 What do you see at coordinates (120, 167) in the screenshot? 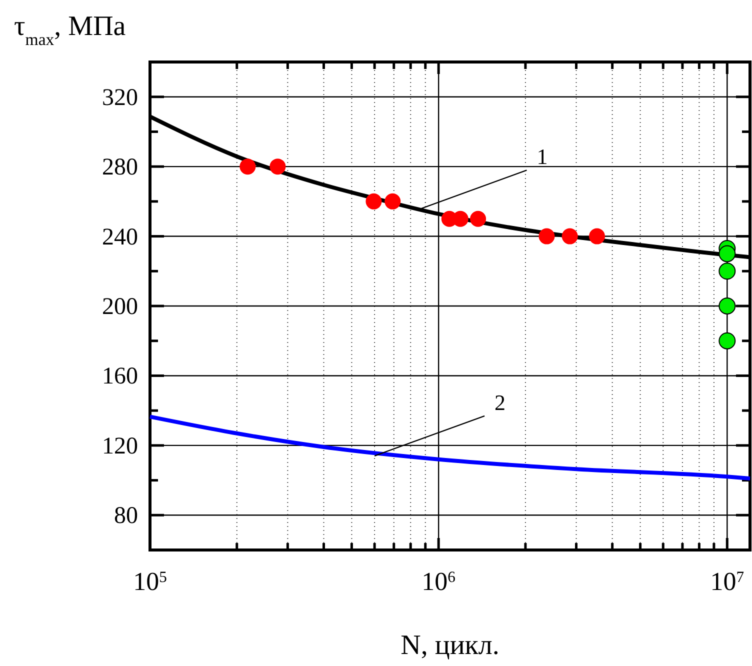
I see `y-tick-label: 280` at bounding box center [120, 167].